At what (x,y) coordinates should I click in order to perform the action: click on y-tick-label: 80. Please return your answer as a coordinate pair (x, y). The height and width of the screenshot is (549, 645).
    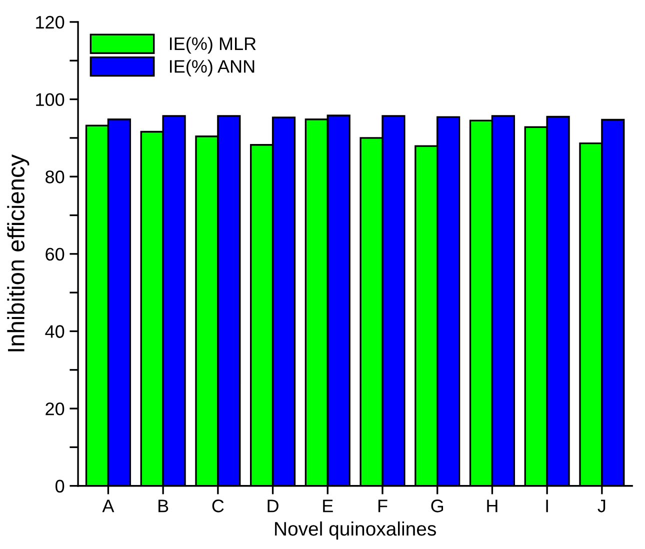
    Looking at the image, I should click on (55, 177).